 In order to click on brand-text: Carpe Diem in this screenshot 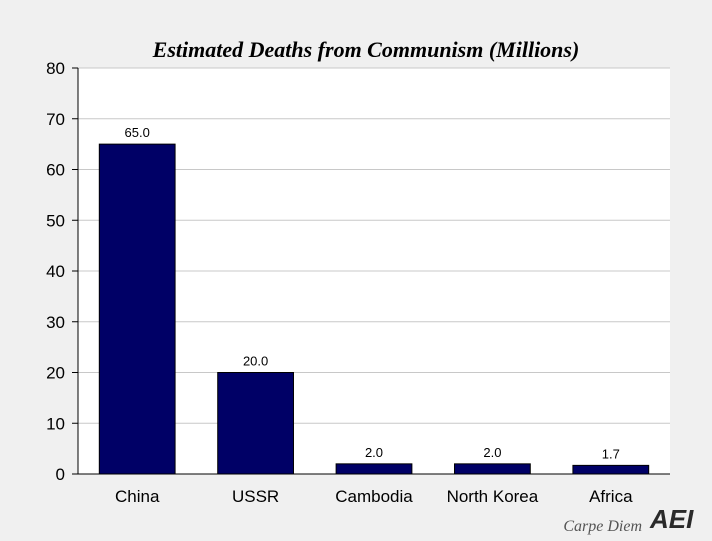, I will do `click(602, 526)`.